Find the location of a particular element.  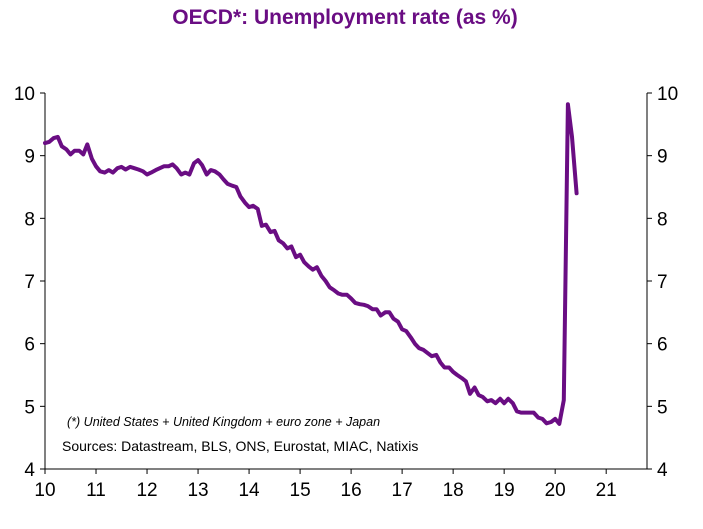

y-tick-label: 7 is located at coordinates (29, 282).